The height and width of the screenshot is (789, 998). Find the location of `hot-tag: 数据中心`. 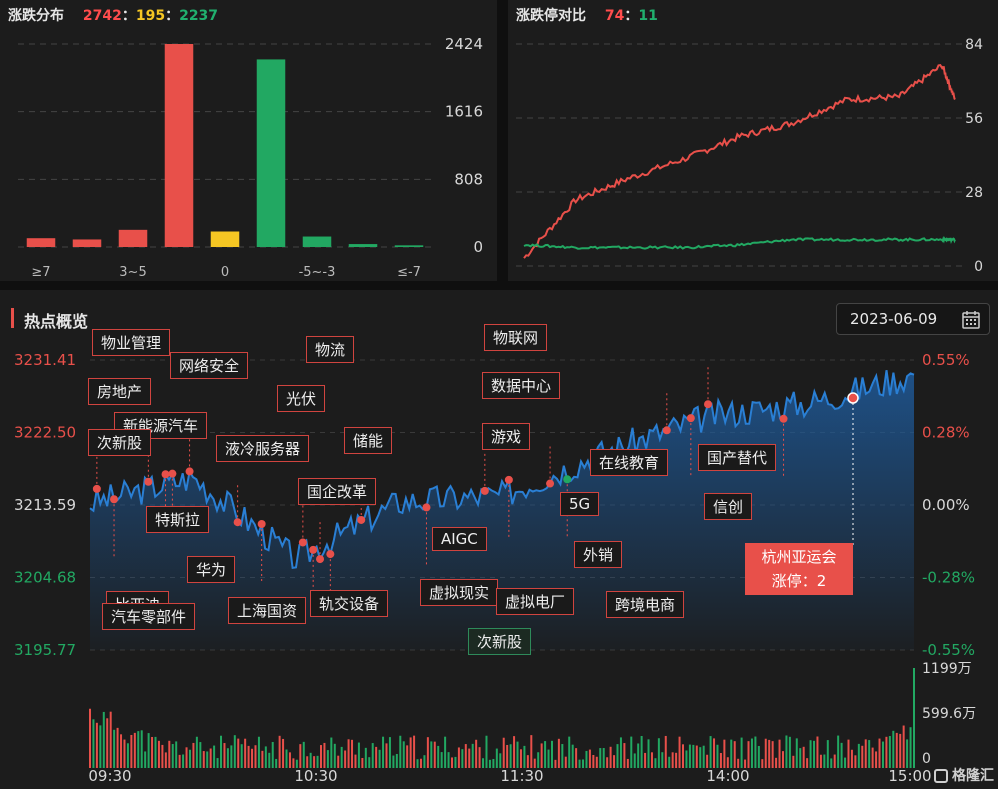

hot-tag: 数据中心 is located at coordinates (521, 385).